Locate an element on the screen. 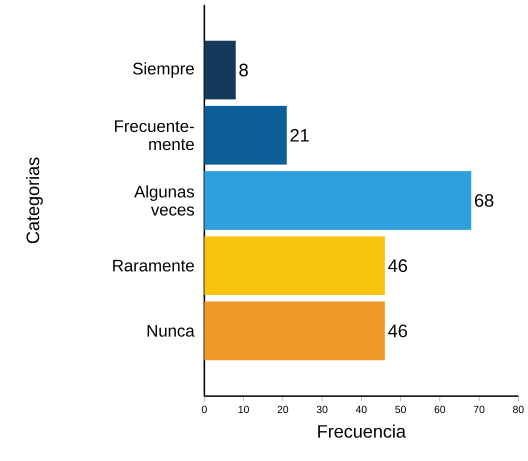 This screenshot has width=528, height=461. x-tick-label: 40 is located at coordinates (361, 410).